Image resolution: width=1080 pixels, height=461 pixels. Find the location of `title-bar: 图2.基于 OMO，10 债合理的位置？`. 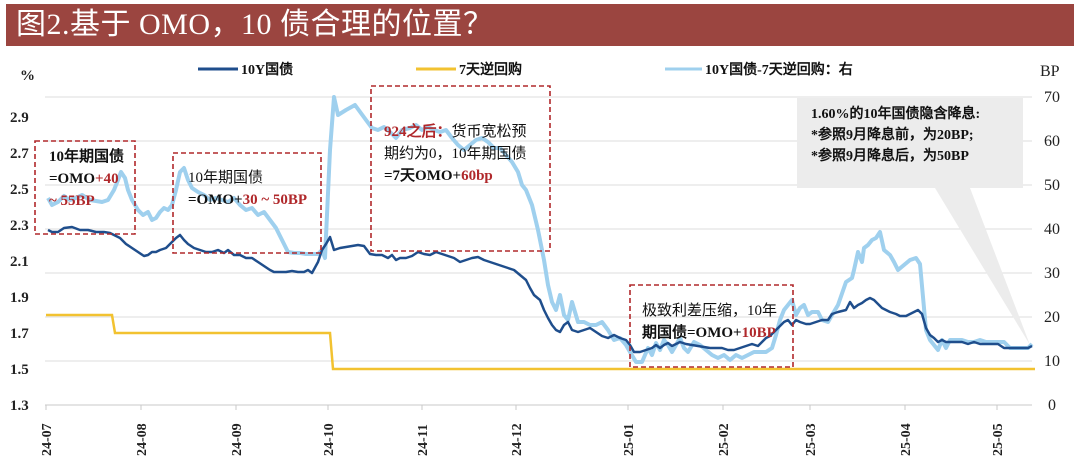

title-bar: 图2.基于 OMO，10 债合理的位置？ is located at coordinates (540, 25).